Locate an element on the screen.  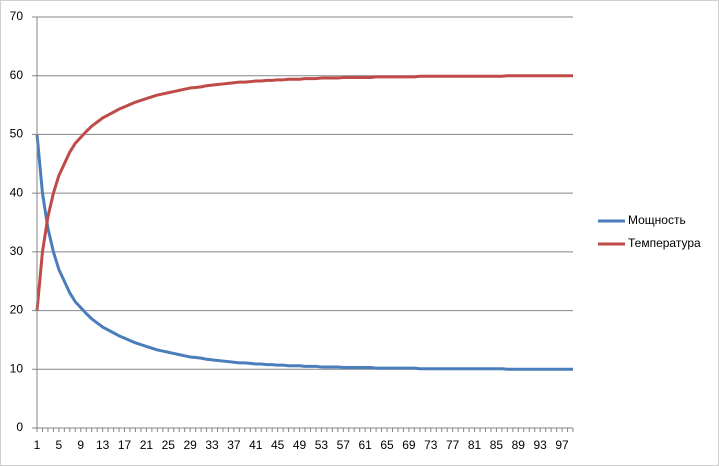
x-tick-label: 65 is located at coordinates (387, 445).